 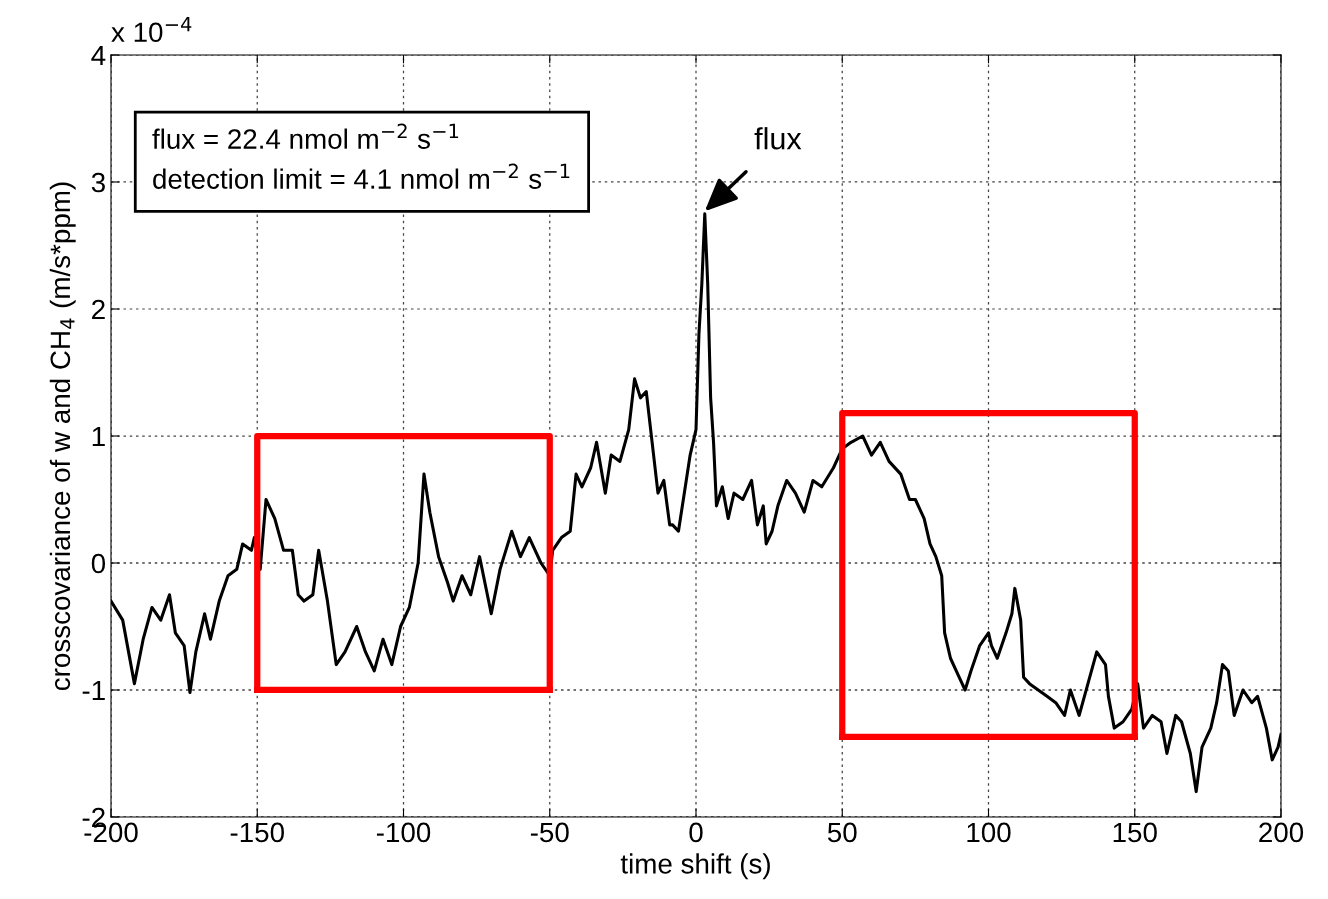 I want to click on text: x 10$^{−4}$, so click(x=151, y=30).